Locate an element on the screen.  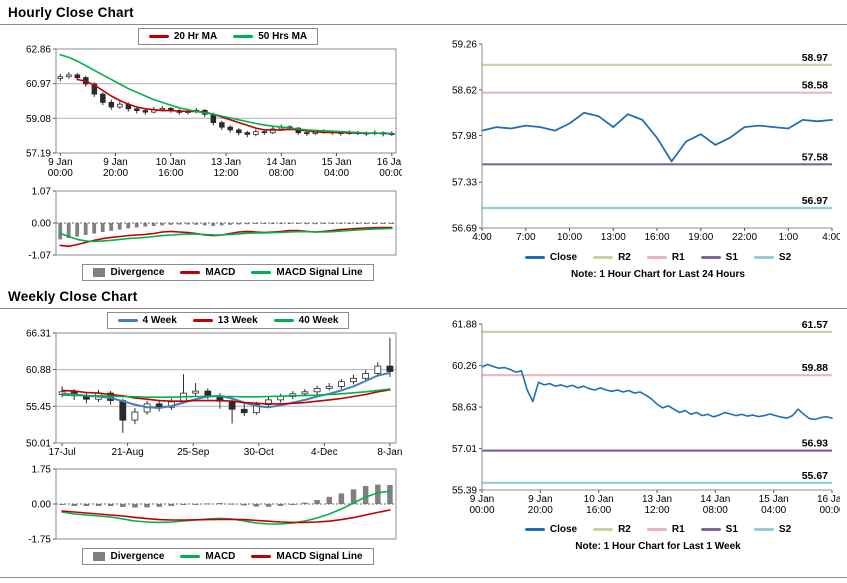
svg-text: 10:00 is located at coordinates (569, 237).